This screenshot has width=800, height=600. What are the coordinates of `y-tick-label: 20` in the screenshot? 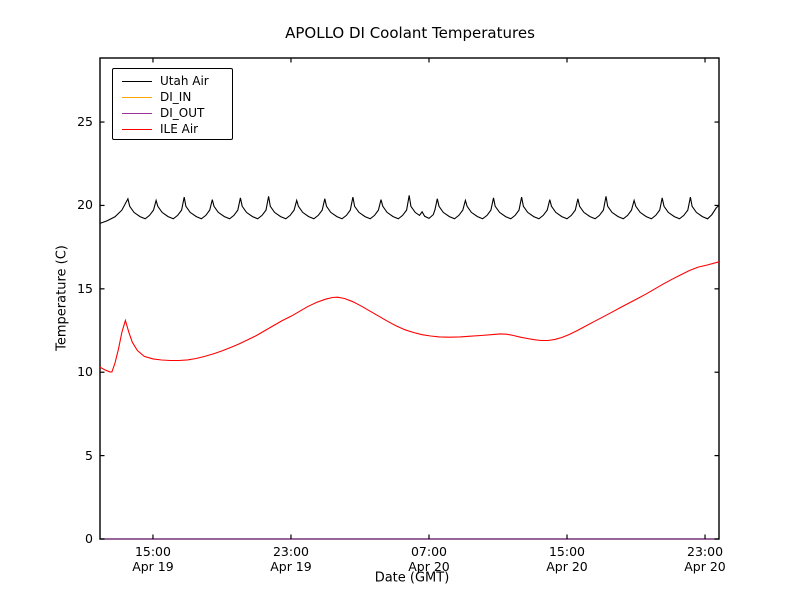 It's located at (85, 205).